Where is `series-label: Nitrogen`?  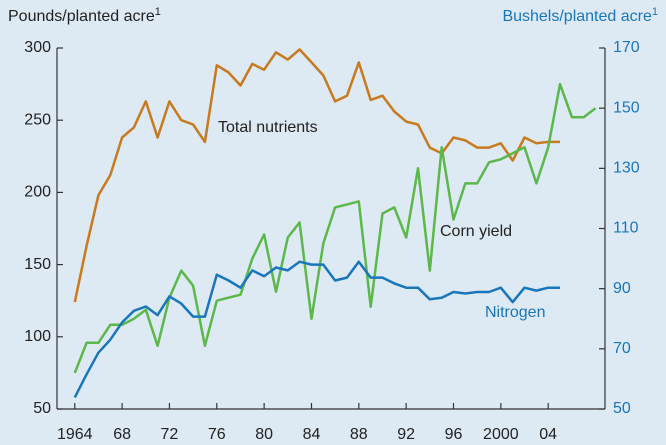 series-label: Nitrogen is located at coordinates (515, 312).